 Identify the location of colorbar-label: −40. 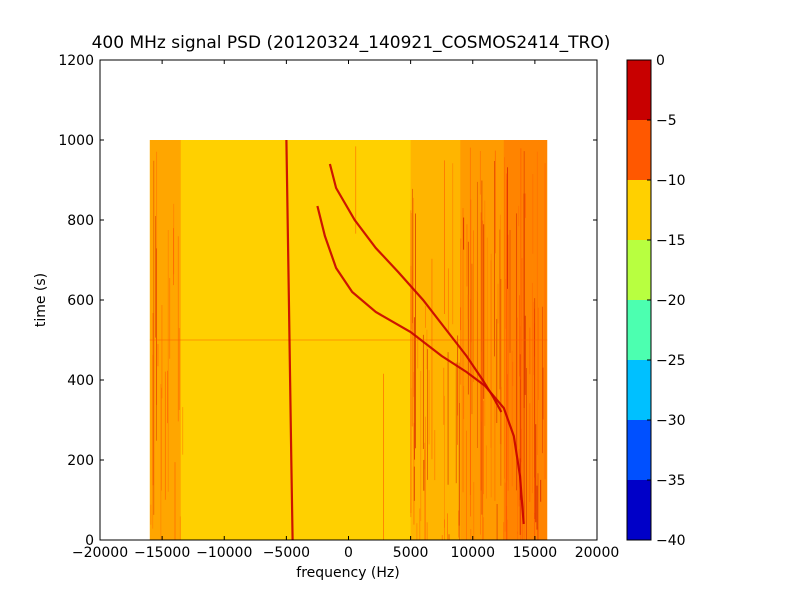
(671, 541).